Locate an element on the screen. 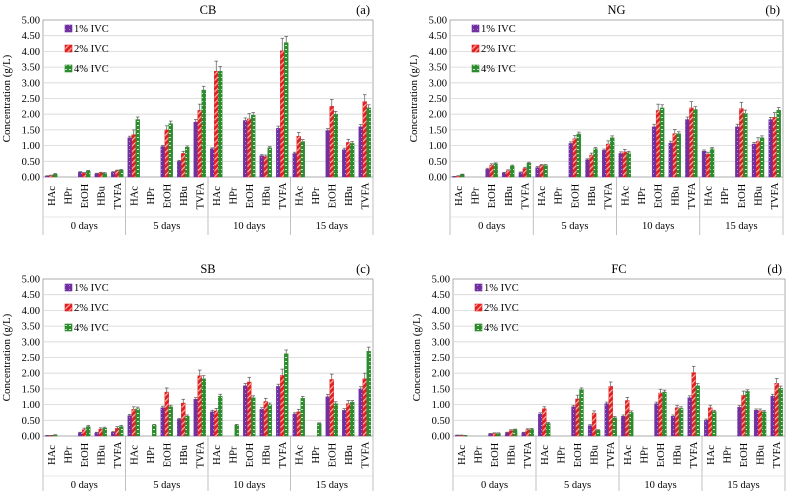 This screenshot has width=788, height=491. y-tick-label: 5.00 is located at coordinates (438, 21).